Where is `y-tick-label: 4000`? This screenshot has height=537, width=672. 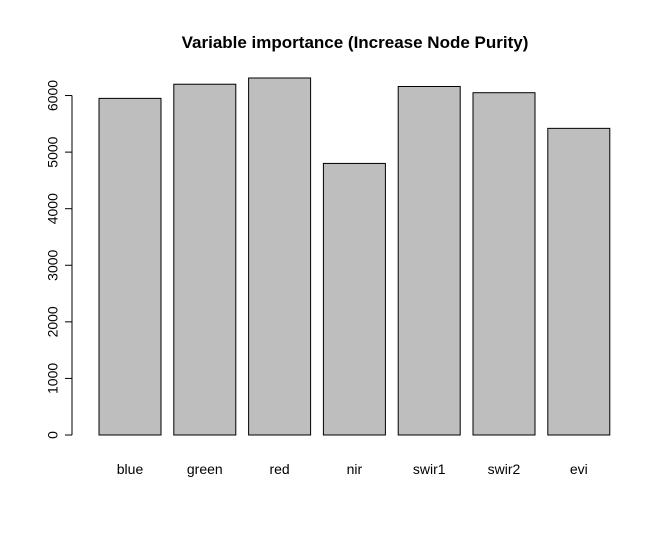 y-tick-label: 4000 is located at coordinates (53, 208).